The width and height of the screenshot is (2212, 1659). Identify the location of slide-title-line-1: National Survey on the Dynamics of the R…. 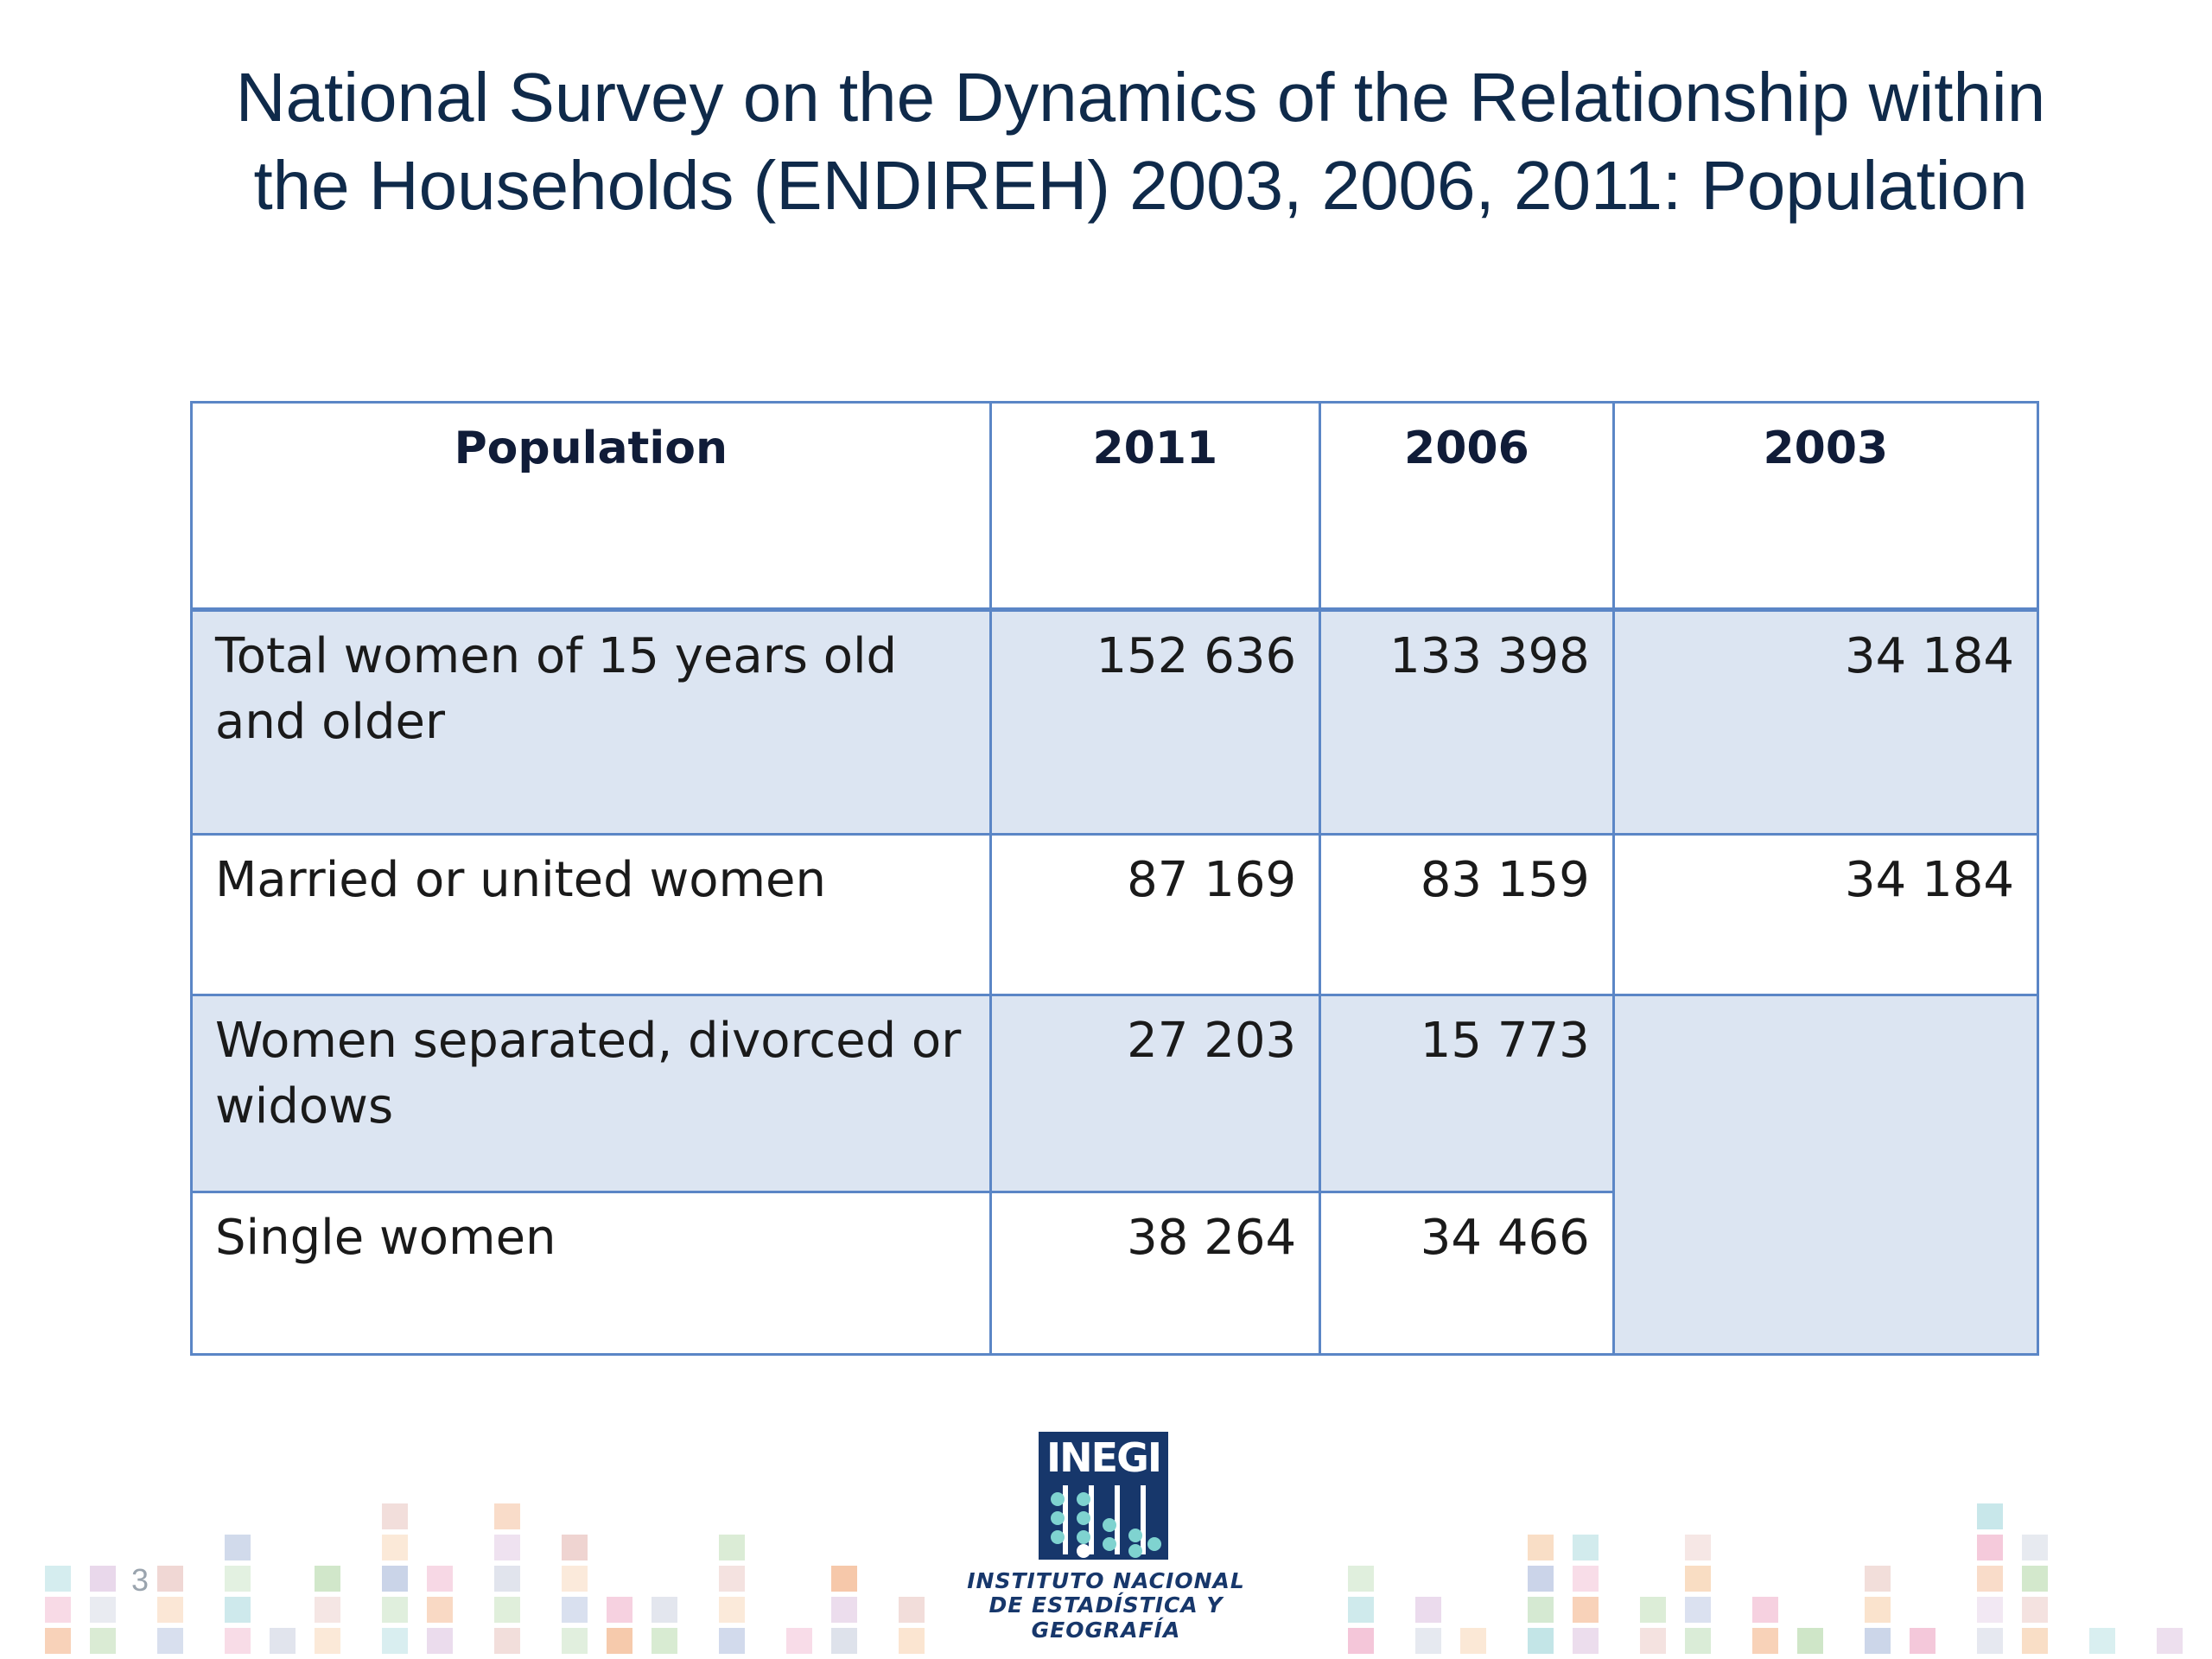
(1140, 97).